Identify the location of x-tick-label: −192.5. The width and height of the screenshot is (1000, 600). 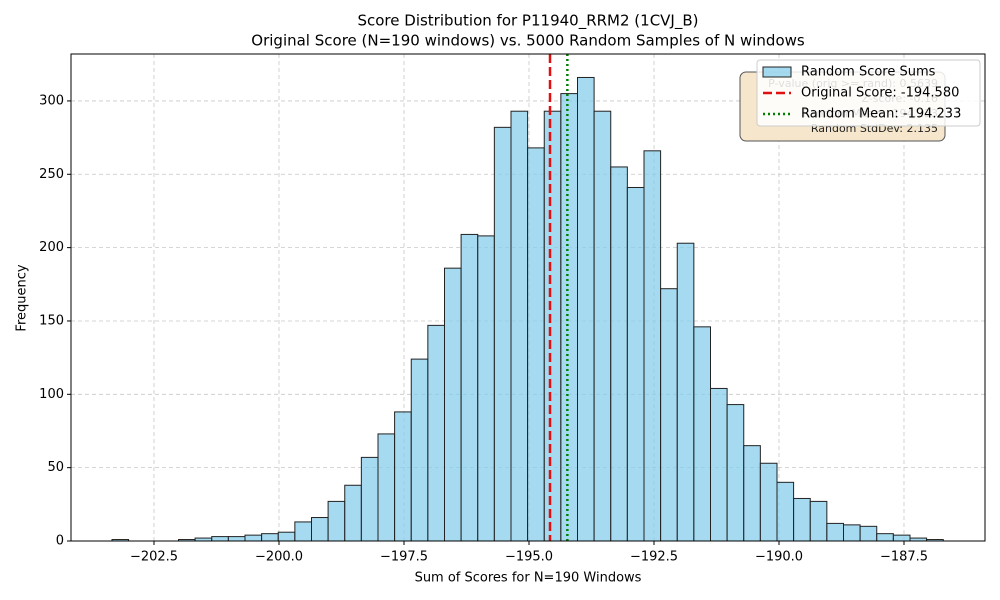
(654, 557).